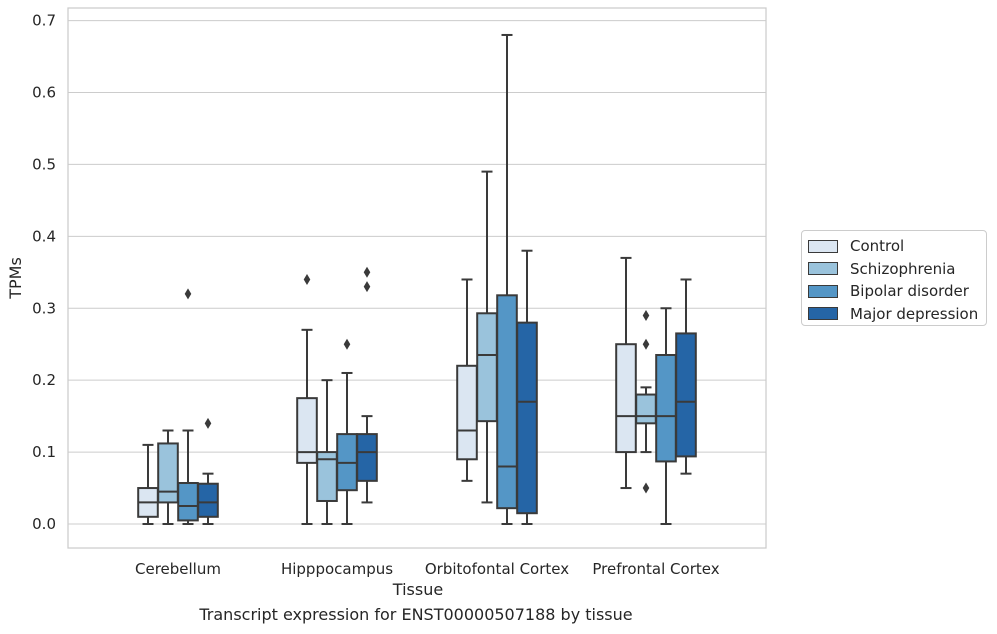  I want to click on y-tick-label: 0.4, so click(44, 236).